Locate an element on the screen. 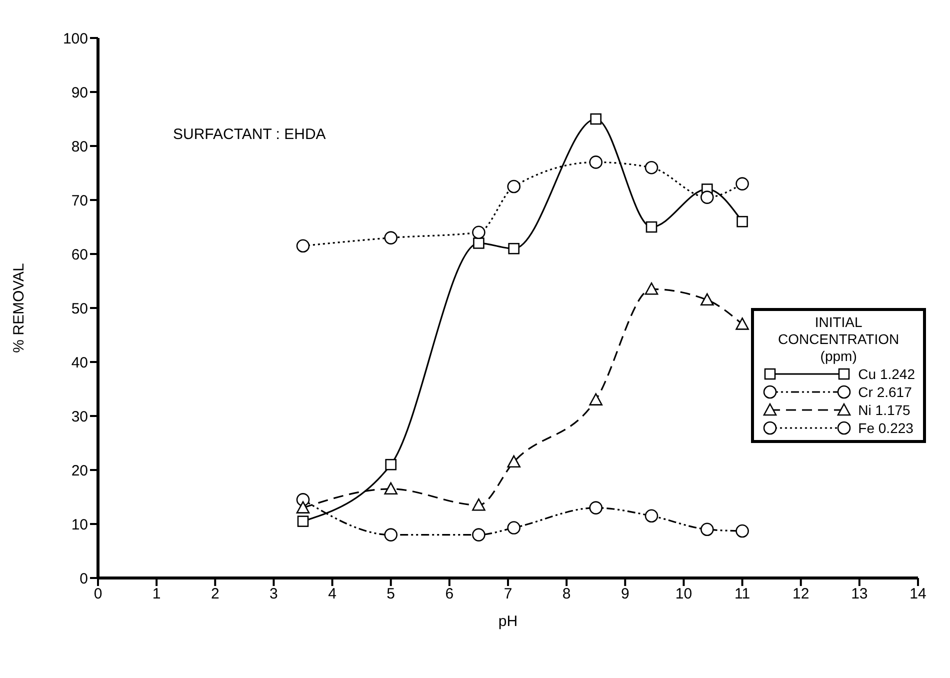 This screenshot has width=950, height=678. y-tick-label: 50 is located at coordinates (79, 309).